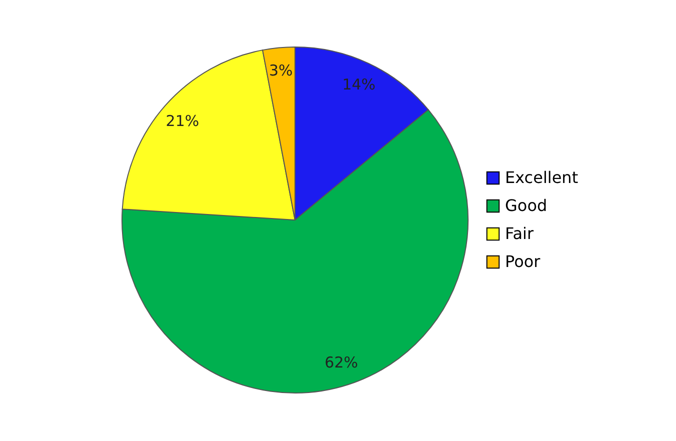 This screenshot has width=676, height=441. I want to click on legend-label: Poor, so click(523, 261).